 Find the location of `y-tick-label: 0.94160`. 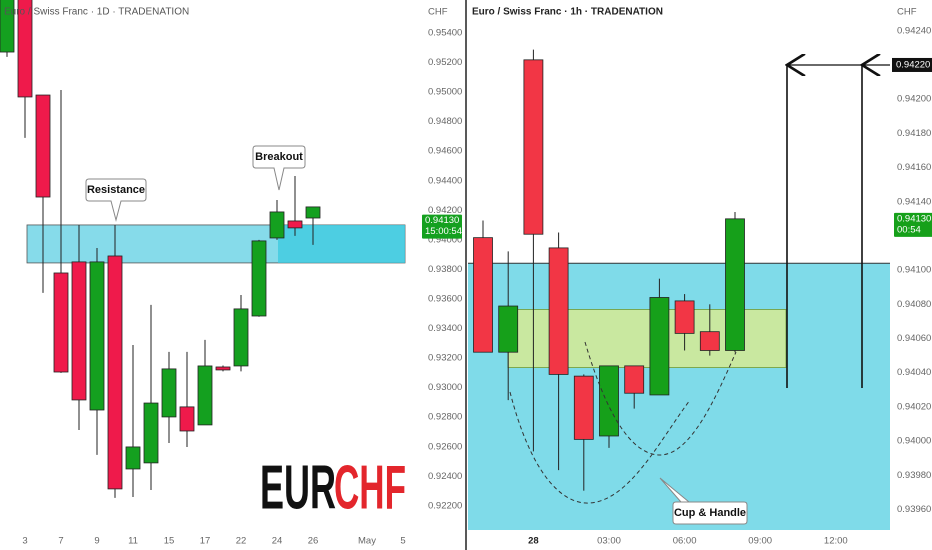

y-tick-label: 0.94160 is located at coordinates (914, 167).